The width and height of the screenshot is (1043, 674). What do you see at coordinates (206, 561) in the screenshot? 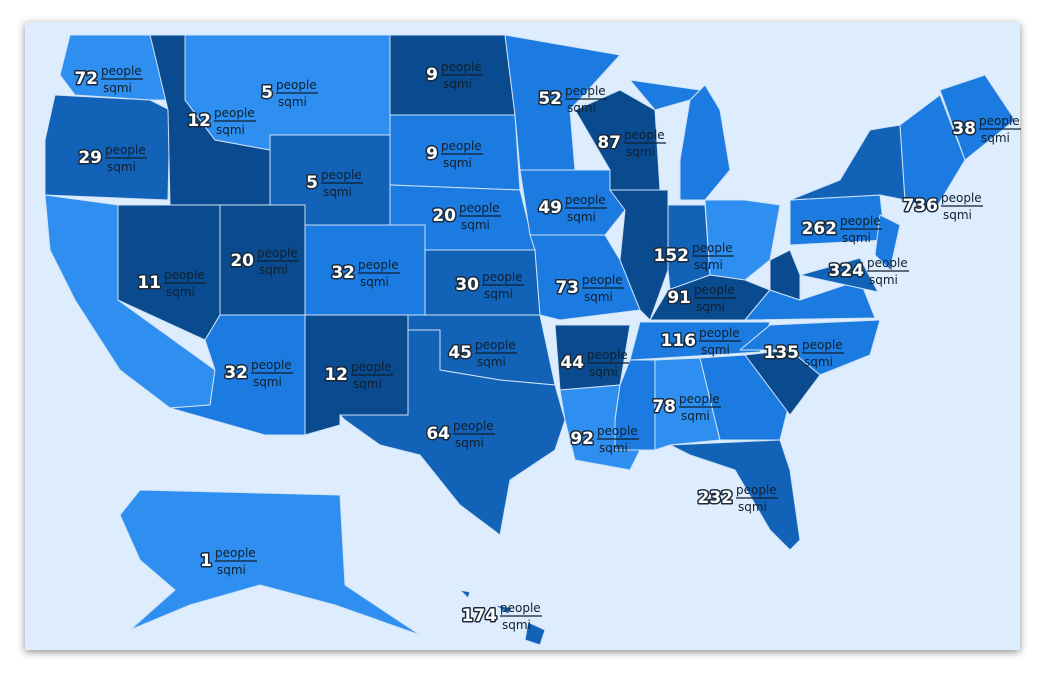
I see `density-value: 1` at bounding box center [206, 561].